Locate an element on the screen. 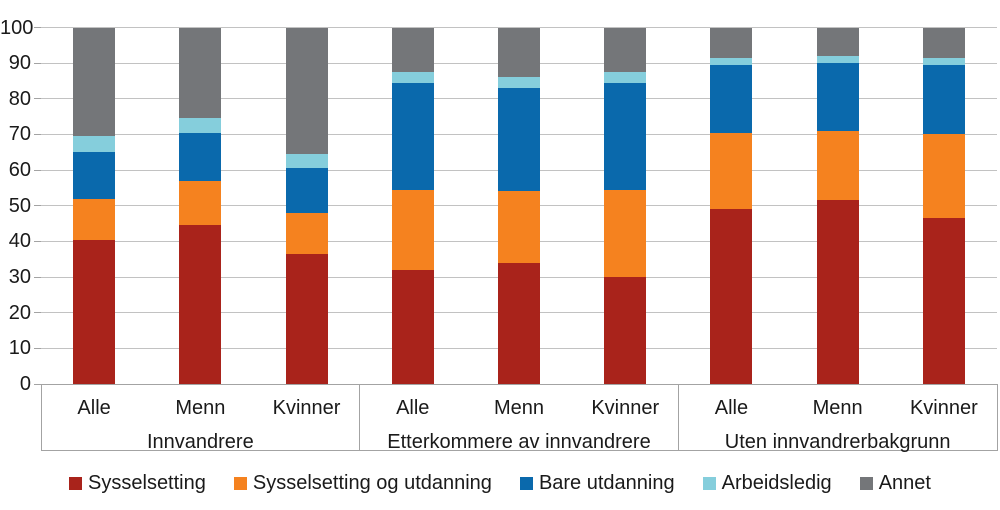 The height and width of the screenshot is (510, 1000). y-tick-label: 30 is located at coordinates (19, 277).